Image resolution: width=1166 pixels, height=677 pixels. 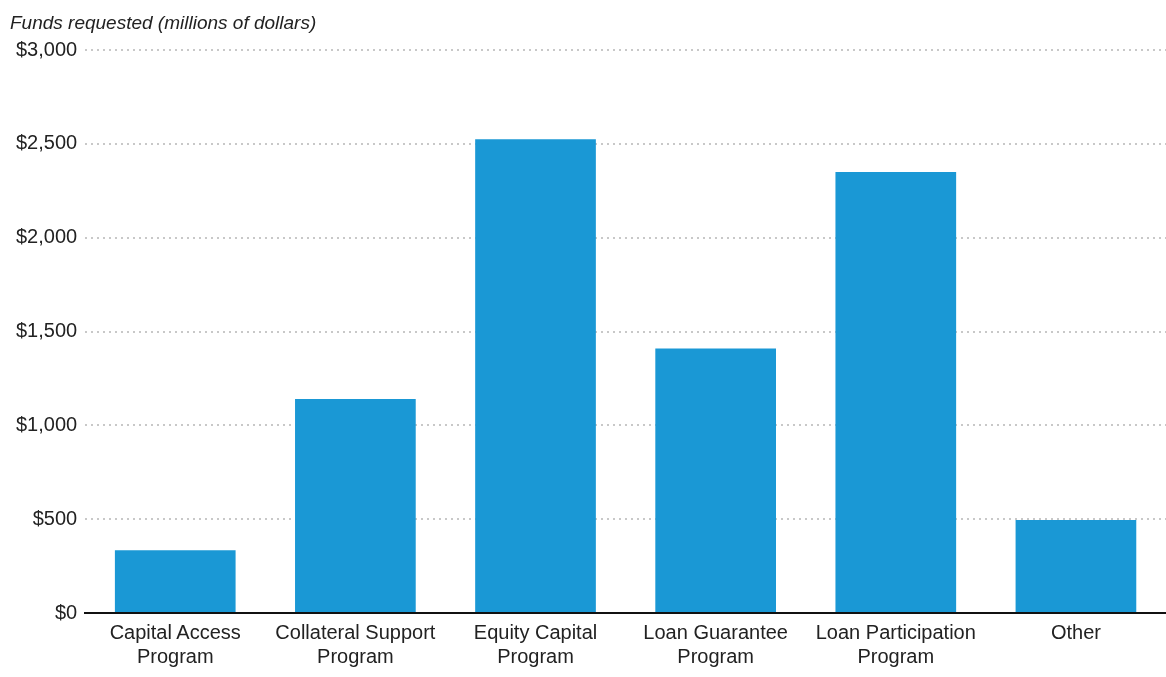 What do you see at coordinates (66, 611) in the screenshot?
I see `y-tick-label: $0` at bounding box center [66, 611].